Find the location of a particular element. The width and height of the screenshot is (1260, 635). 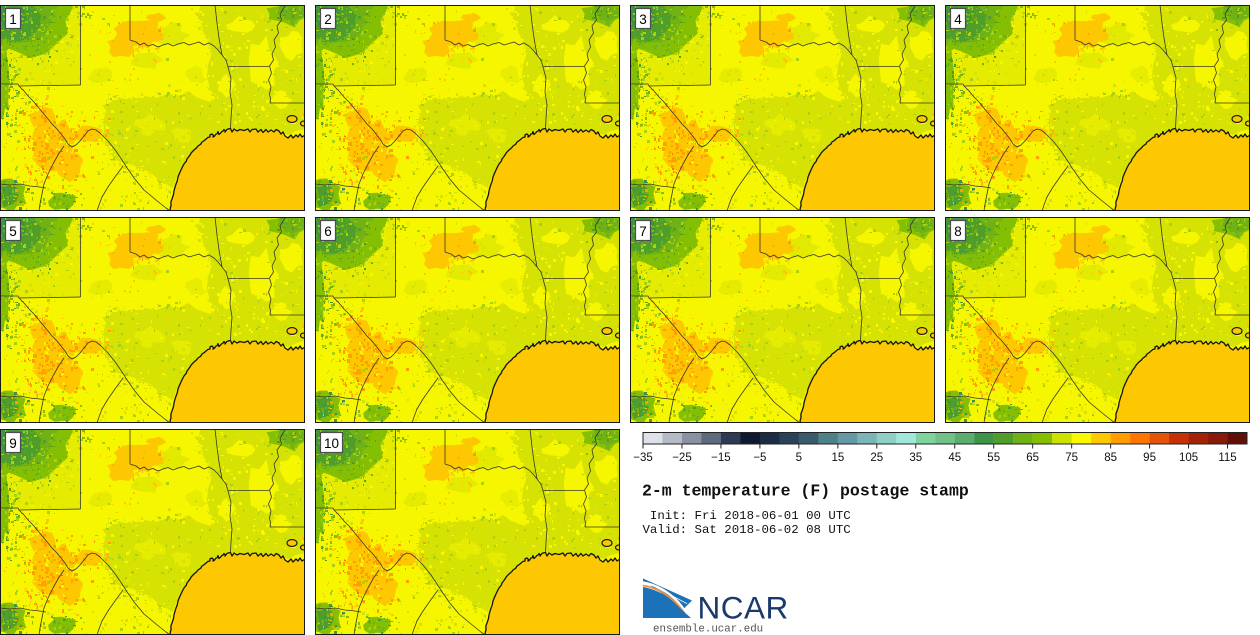

svg-text: 6 is located at coordinates (328, 231).